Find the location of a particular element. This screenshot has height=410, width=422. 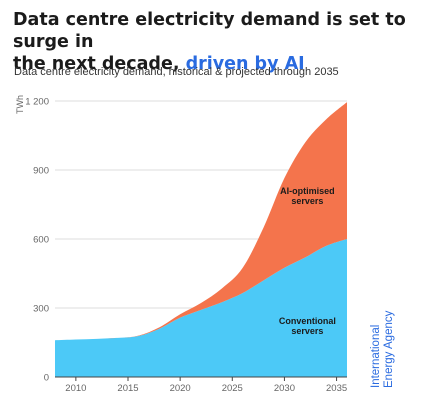

conventional-servers-label: Conventional servers is located at coordinates (307, 326).